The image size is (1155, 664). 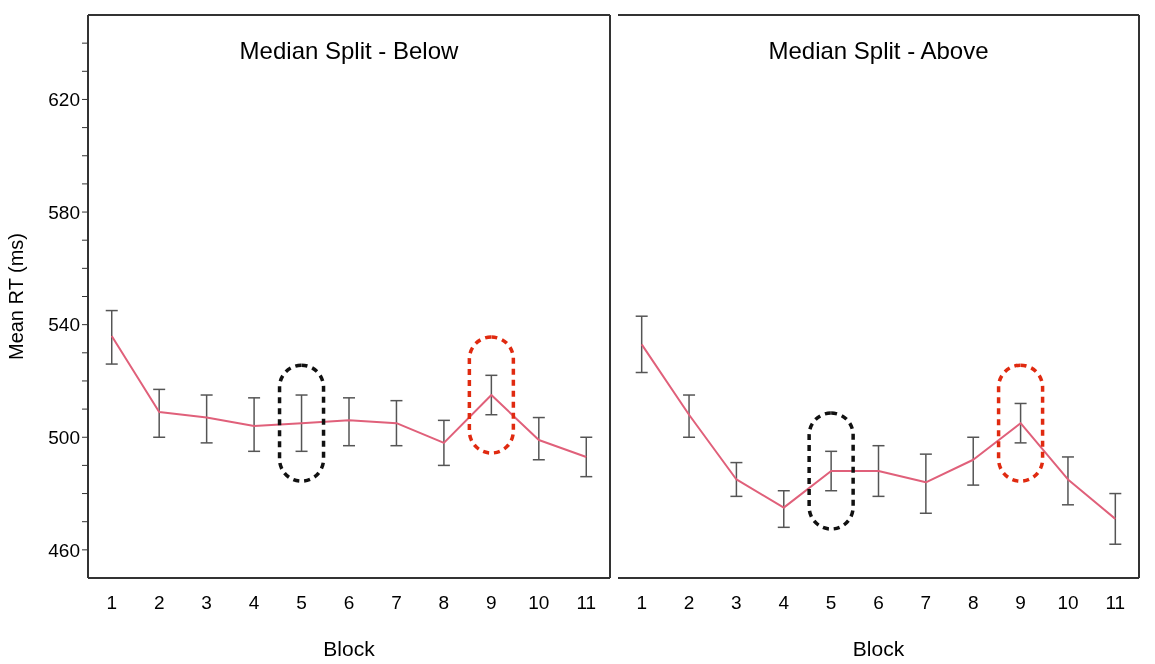 What do you see at coordinates (64, 212) in the screenshot?
I see `y-tick-label: 580` at bounding box center [64, 212].